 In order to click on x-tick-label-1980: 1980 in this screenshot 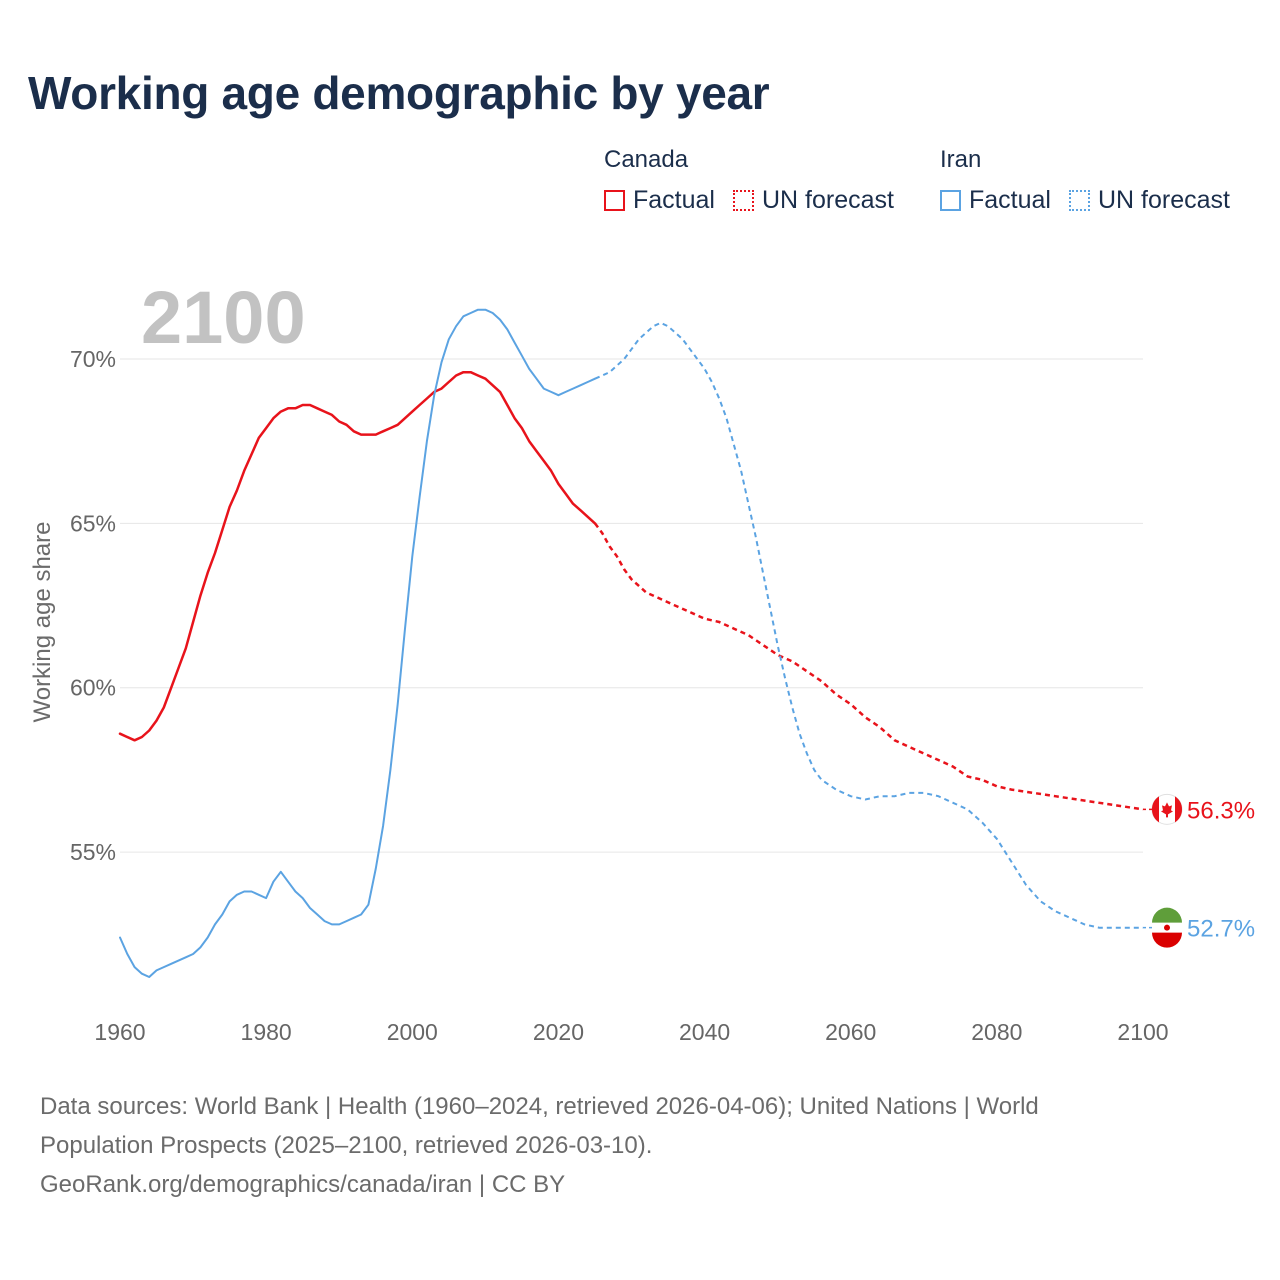, I will do `click(266, 1032)`.